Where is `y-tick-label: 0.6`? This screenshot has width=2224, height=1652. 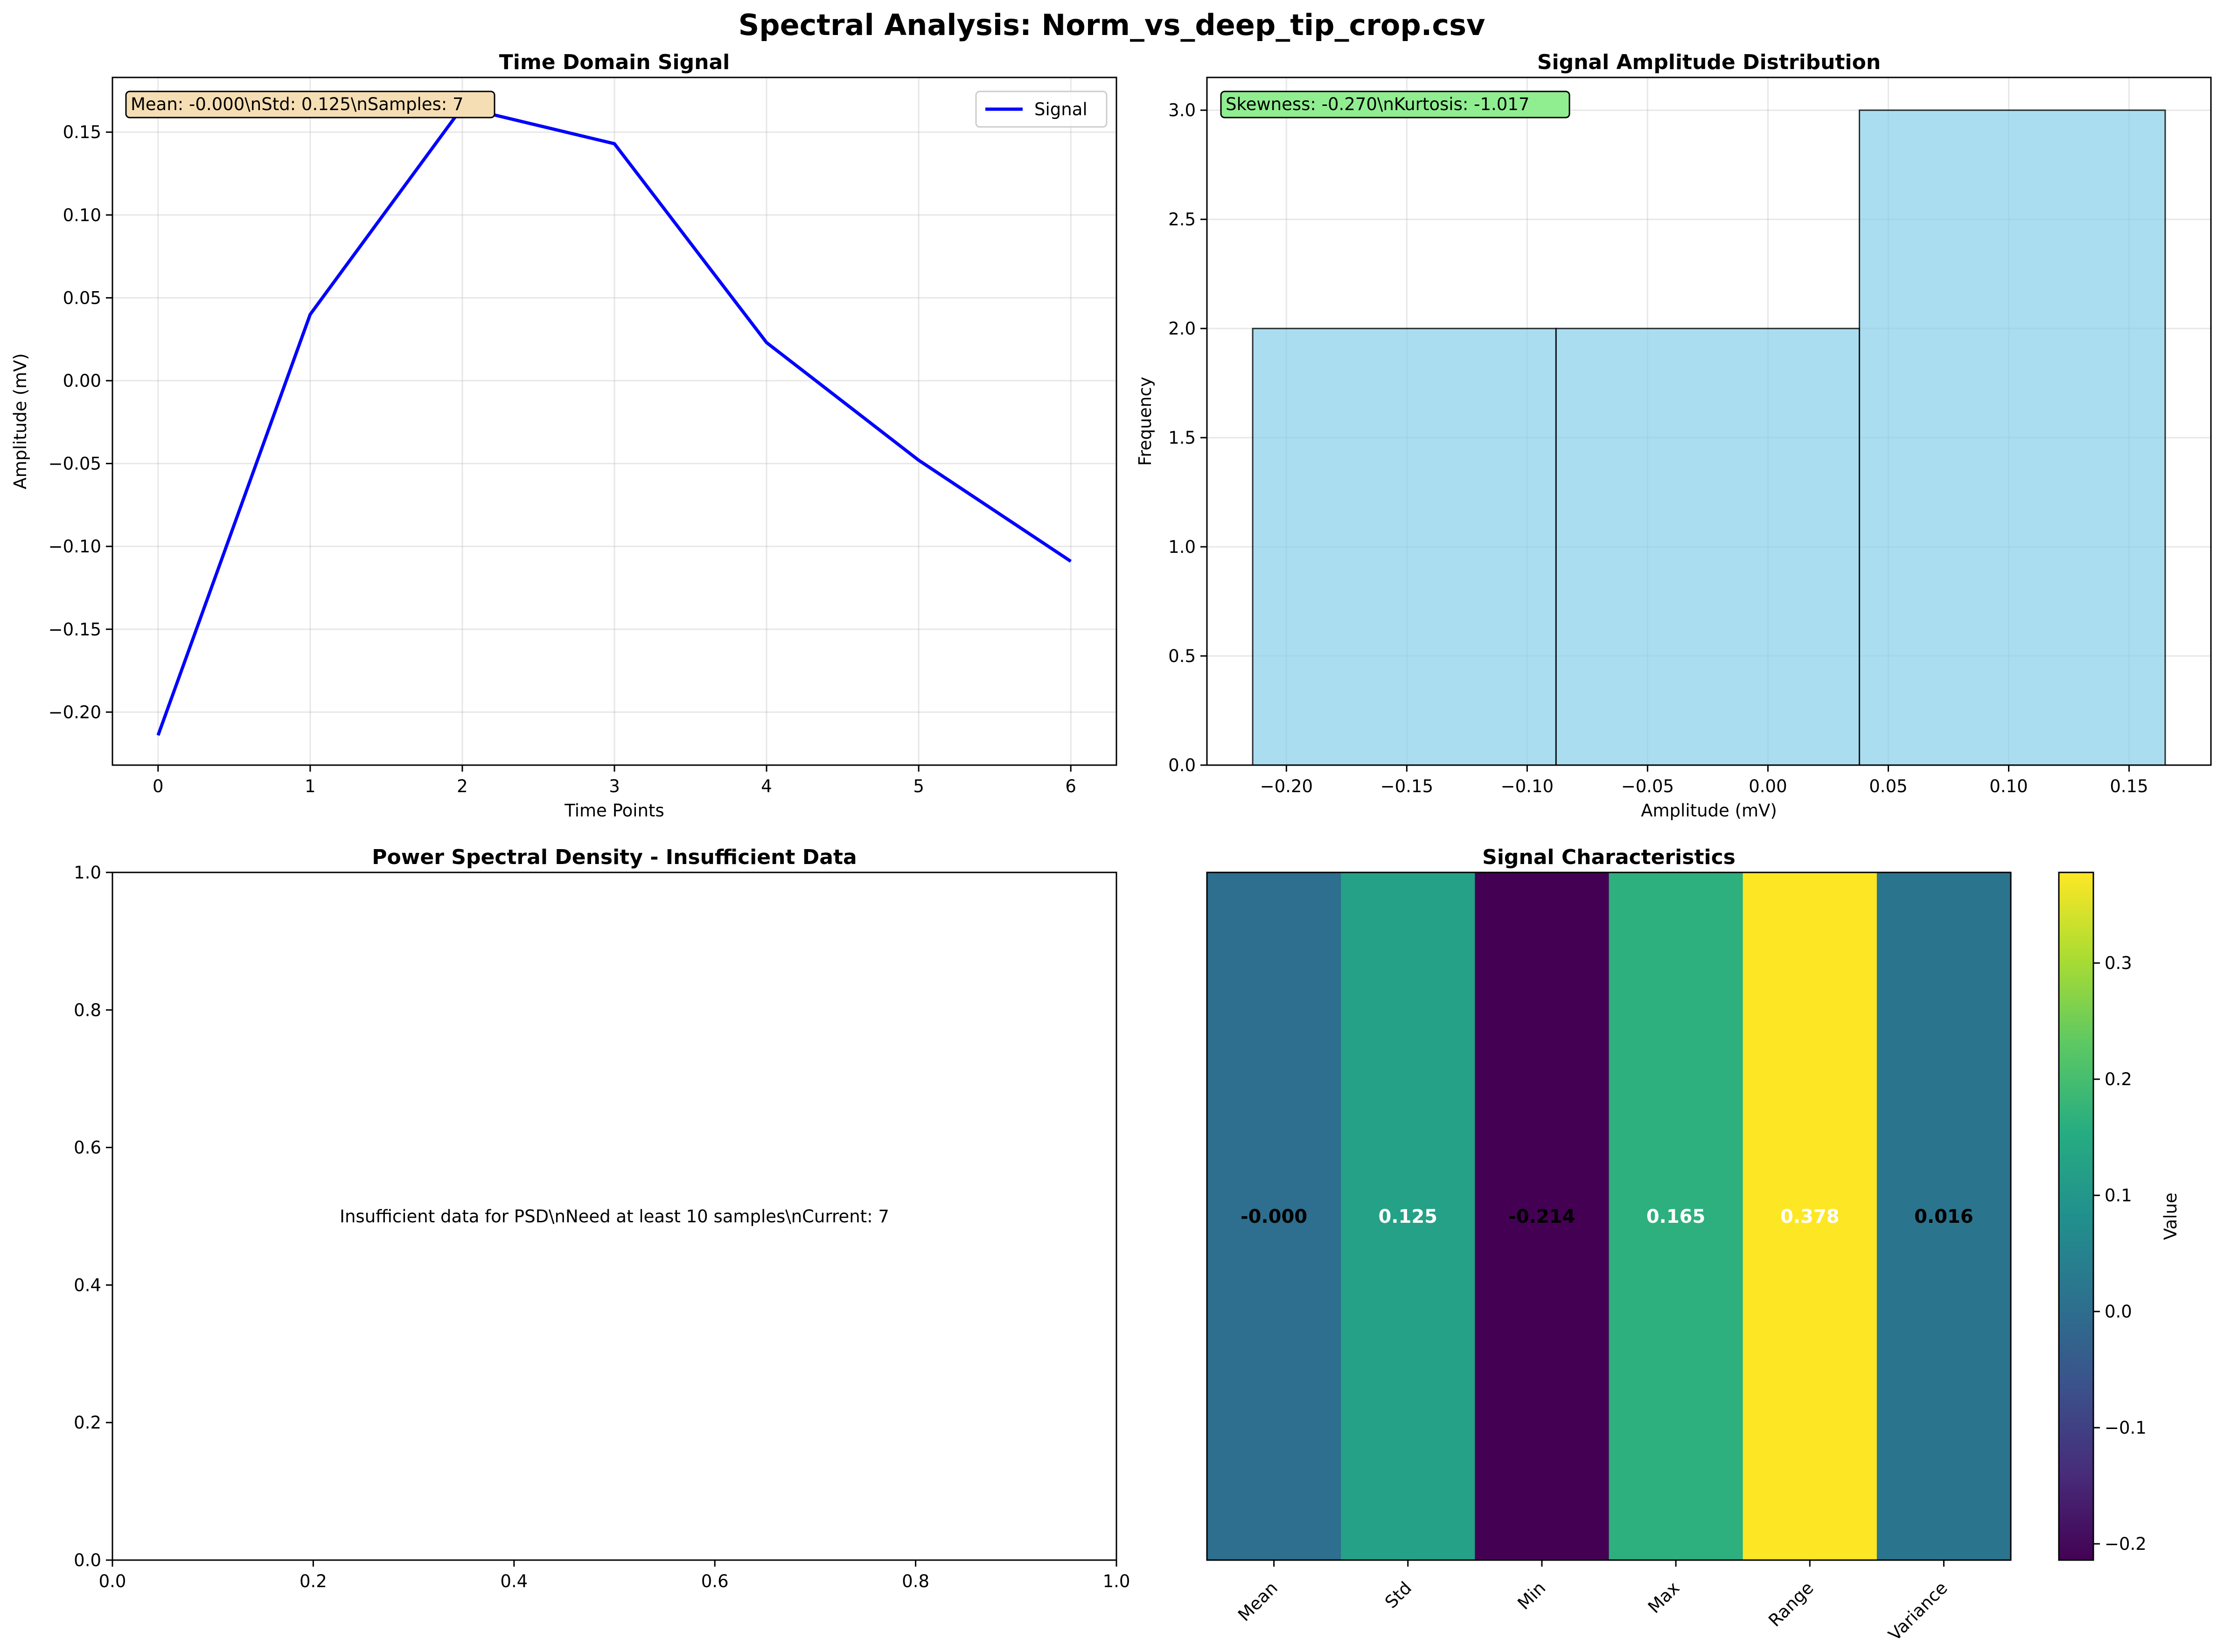
y-tick-label: 0.6 is located at coordinates (87, 1148).